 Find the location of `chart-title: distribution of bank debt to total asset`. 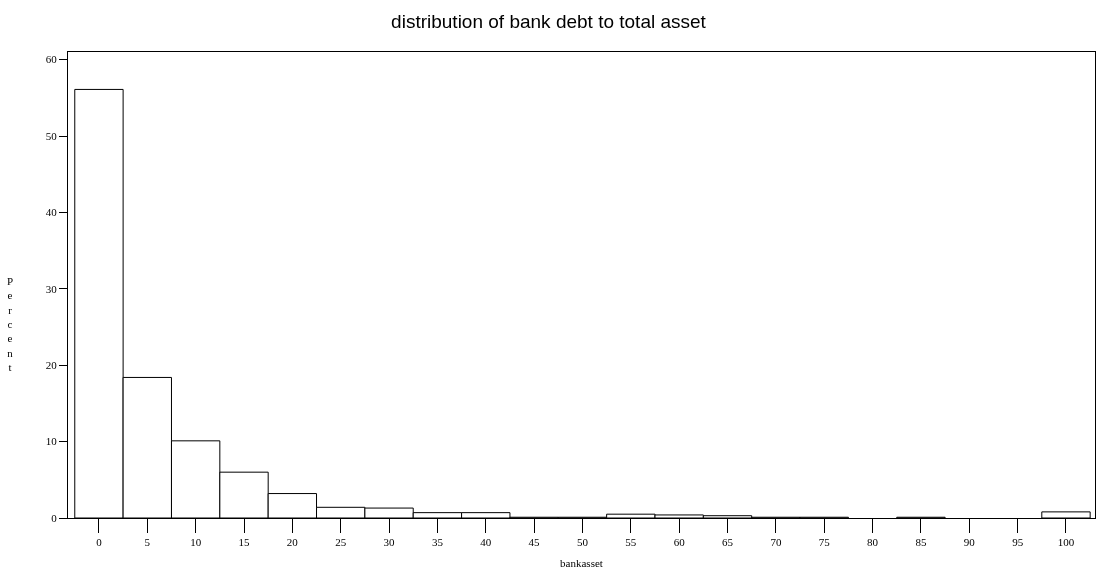

chart-title: distribution of bank debt to total asset is located at coordinates (549, 21).